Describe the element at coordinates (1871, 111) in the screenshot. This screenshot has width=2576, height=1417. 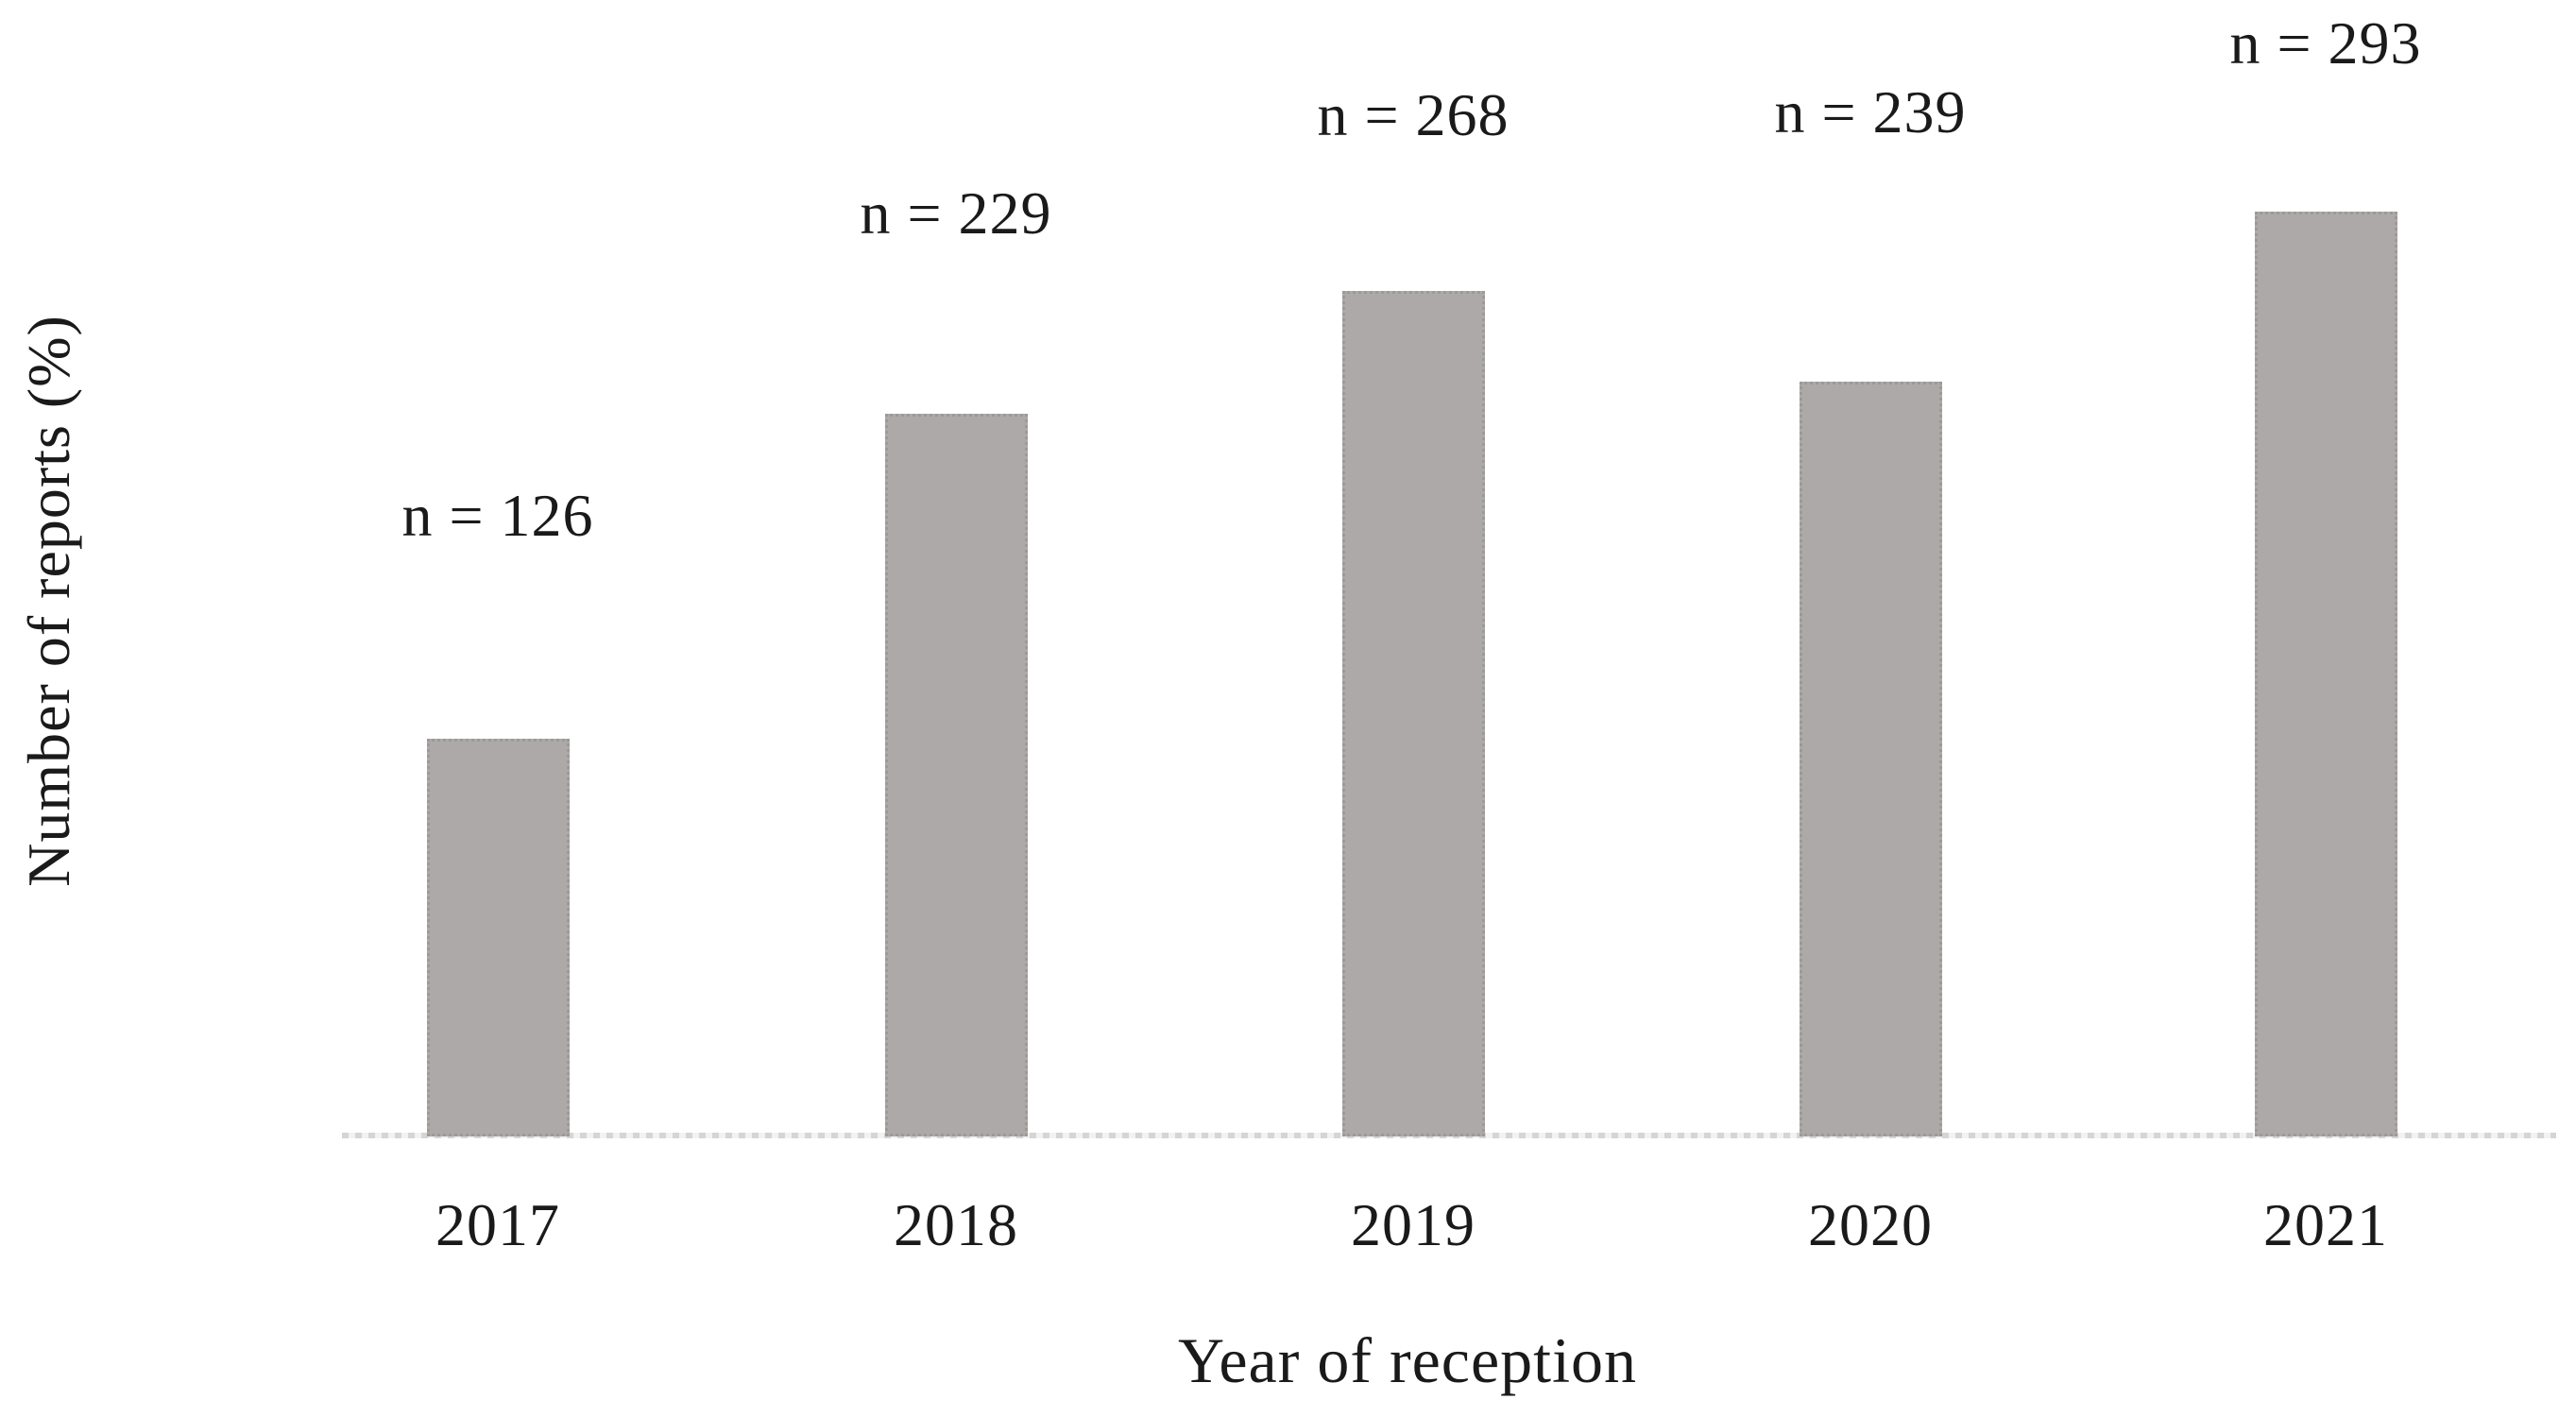
I see `bar-value-label: n = 239` at that location.